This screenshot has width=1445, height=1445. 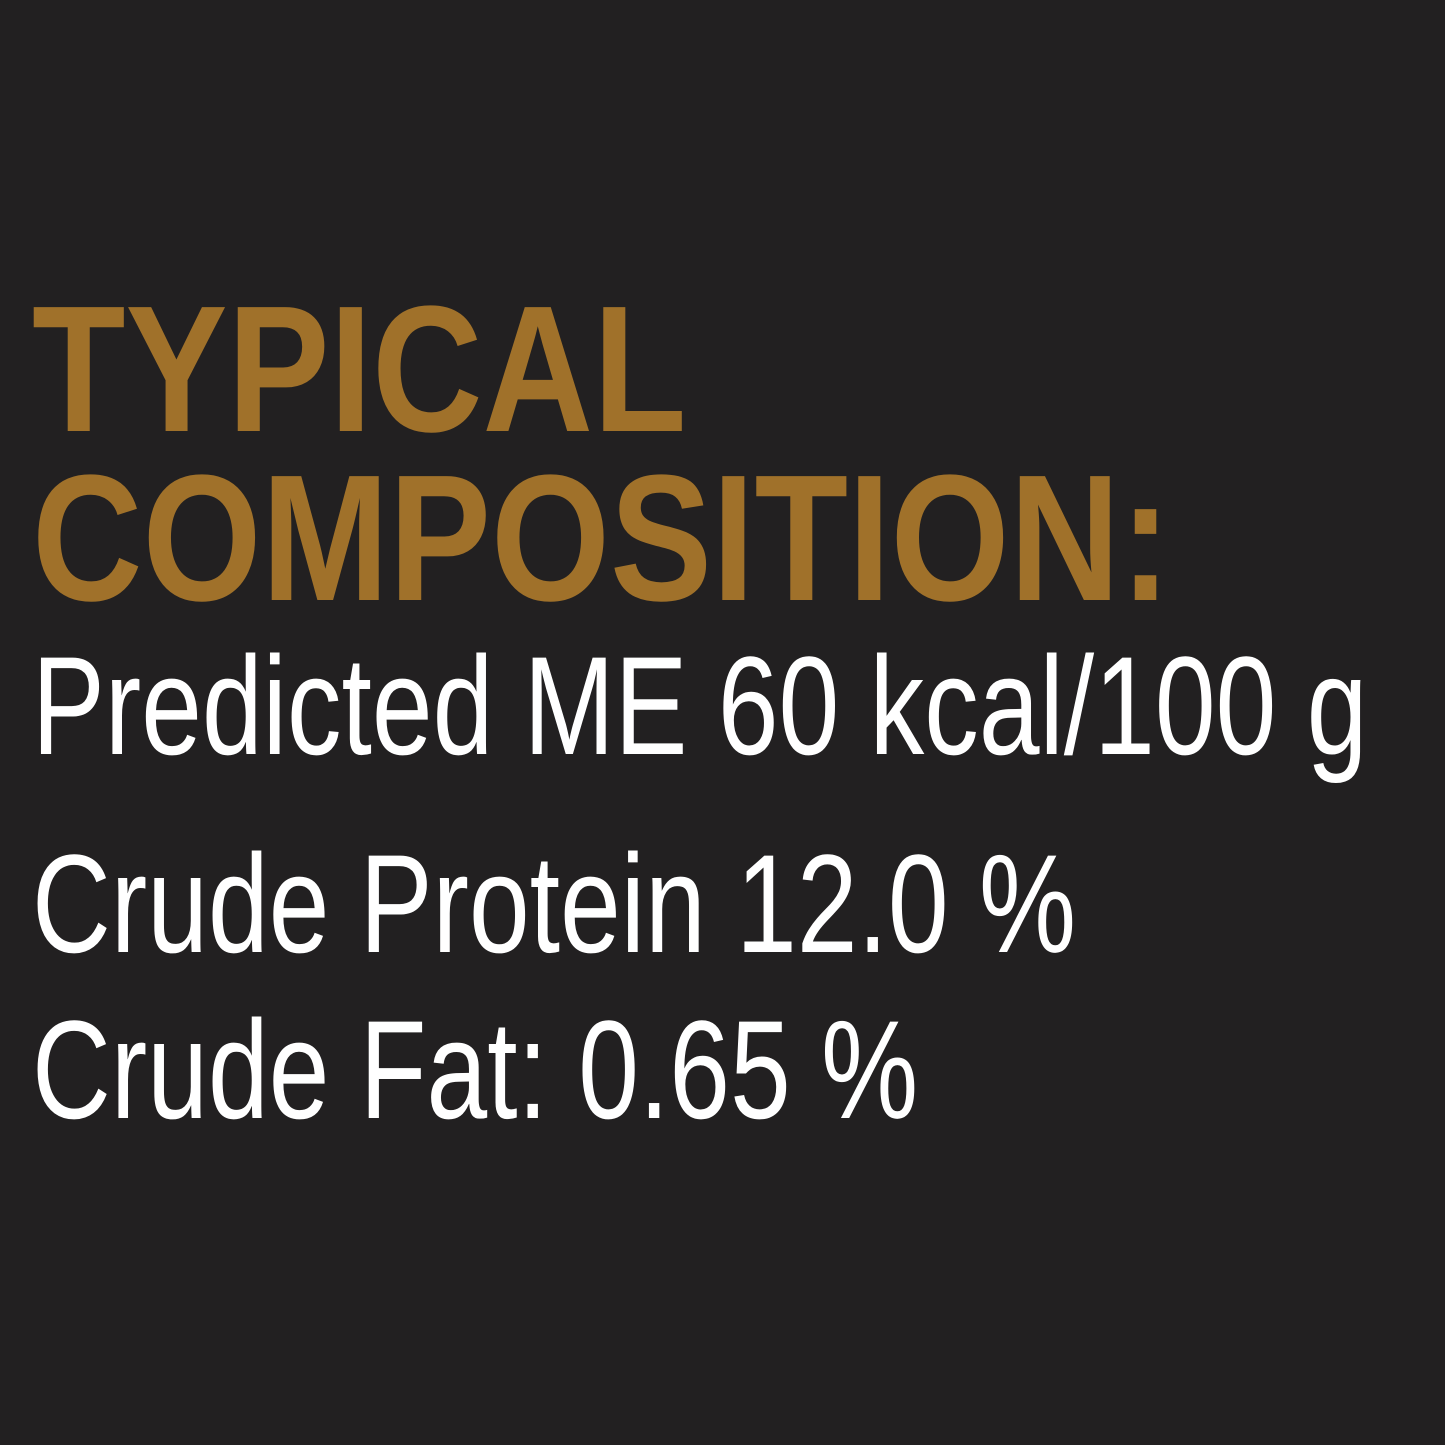 What do you see at coordinates (554, 903) in the screenshot?
I see `composition-protein: Crude Protein 12.0 %` at bounding box center [554, 903].